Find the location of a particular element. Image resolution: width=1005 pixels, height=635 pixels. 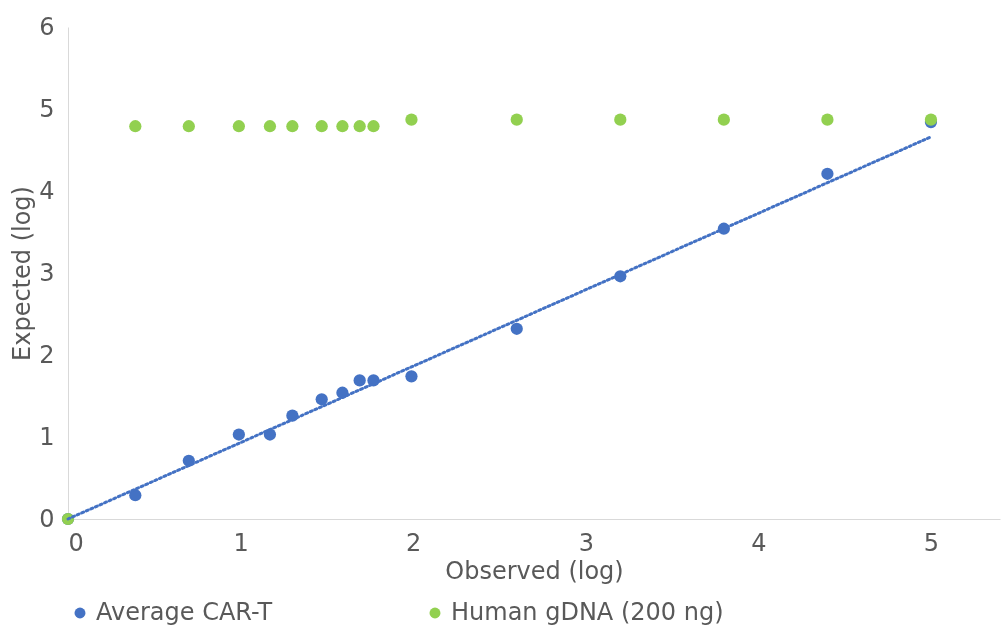

y-tick-label: 2 is located at coordinates (47, 354).